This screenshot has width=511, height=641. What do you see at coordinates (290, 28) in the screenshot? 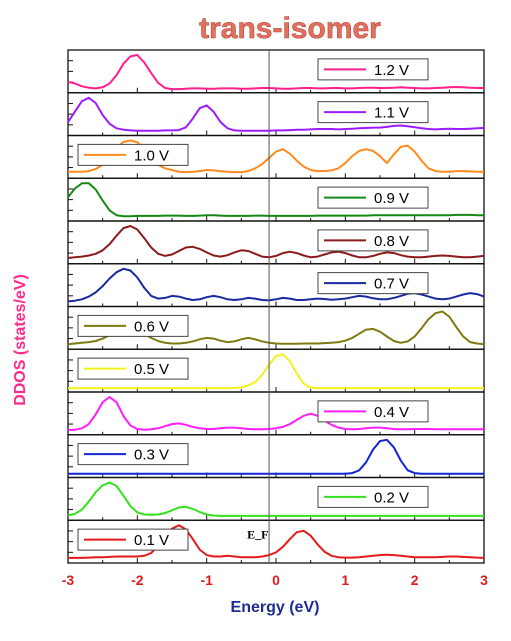
I see `chart-title: trans-isomer` at bounding box center [290, 28].